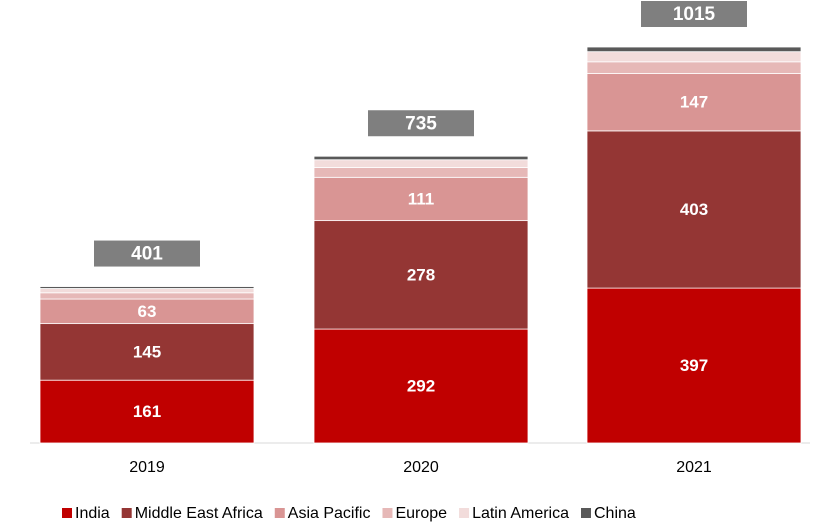 The width and height of the screenshot is (819, 525). I want to click on segment-label: 161, so click(147, 411).